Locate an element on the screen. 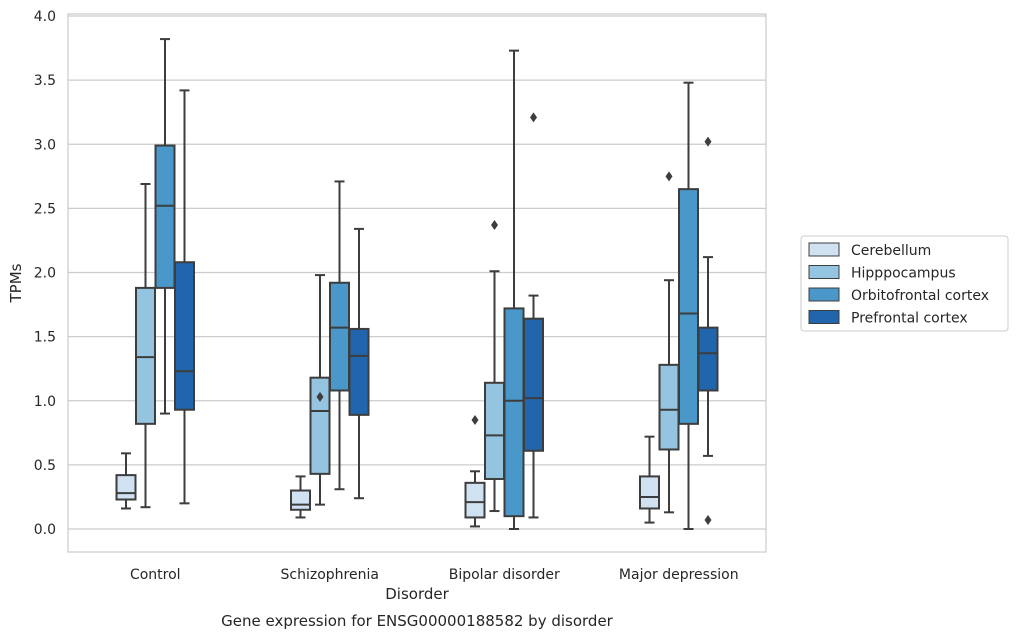 This screenshot has height=639, width=1018. y-tick-label: 0.0 is located at coordinates (45, 530).